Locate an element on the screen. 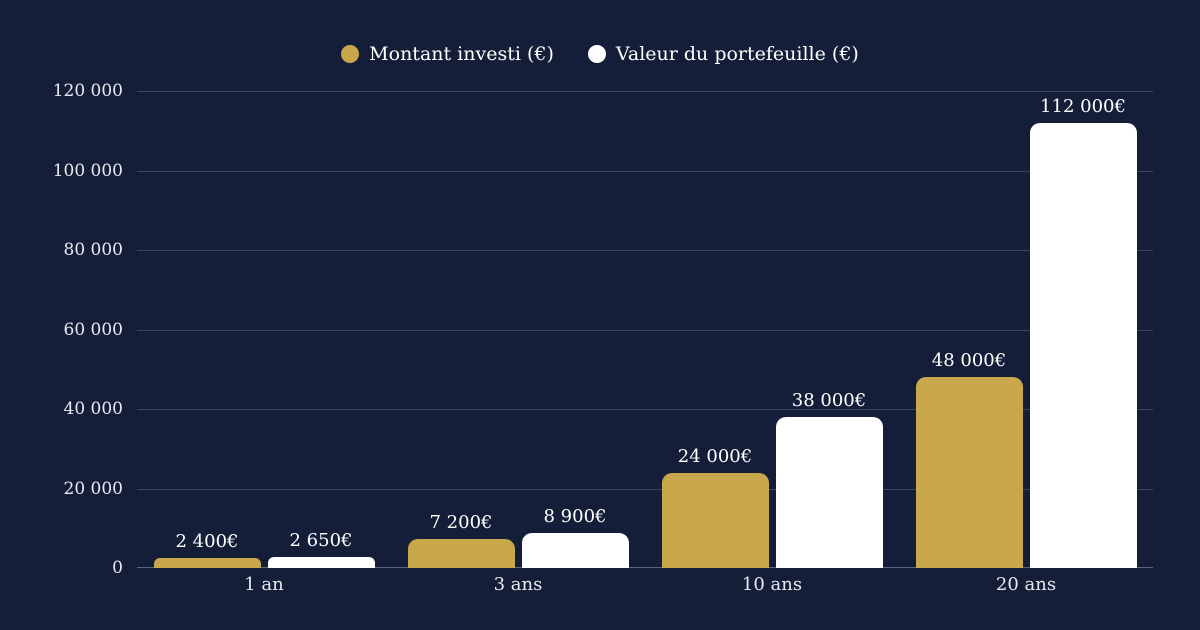 The image size is (1200, 630). x-tick-label: 20 ans is located at coordinates (1026, 584).